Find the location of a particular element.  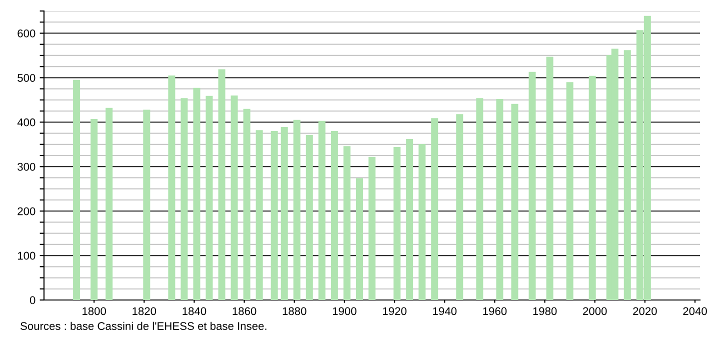

x-tick-label: 1880 is located at coordinates (294, 311).